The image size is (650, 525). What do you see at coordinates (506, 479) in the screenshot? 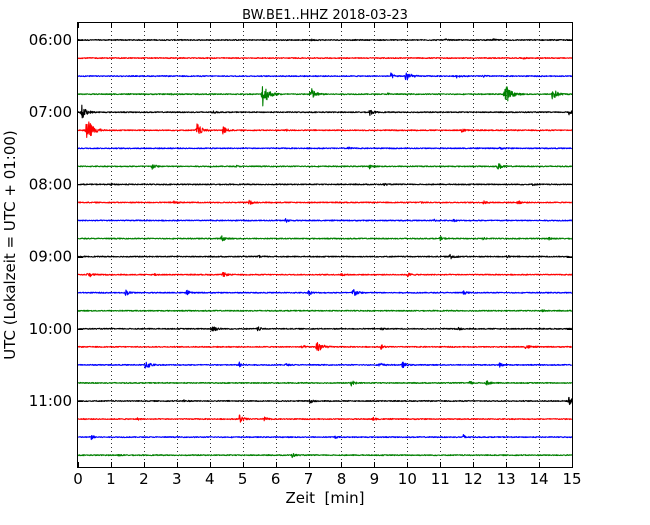
I see `x-tick-label: 13` at bounding box center [506, 479].